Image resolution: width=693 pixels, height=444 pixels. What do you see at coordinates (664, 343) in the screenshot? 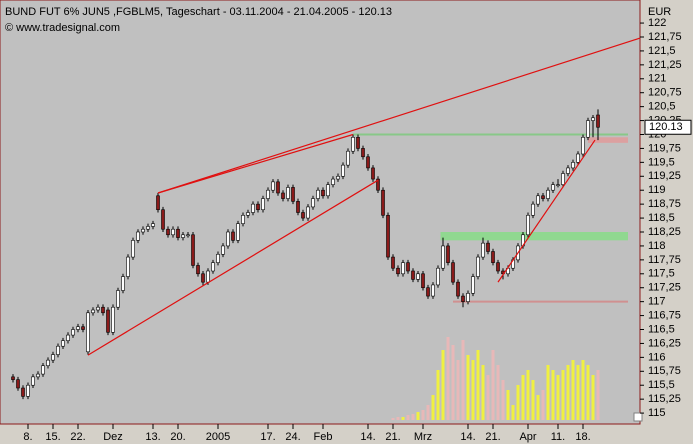
I see `y-tick-label: 116,25` at bounding box center [664, 343].